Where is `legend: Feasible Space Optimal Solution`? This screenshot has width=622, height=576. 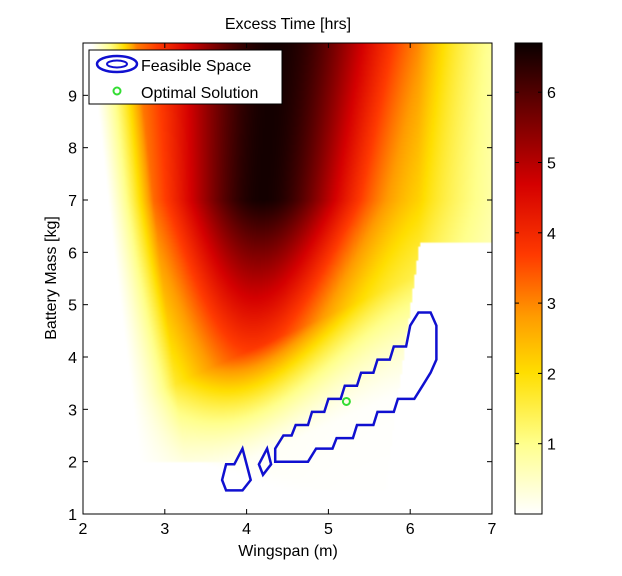
legend: Feasible Space Optimal Solution is located at coordinates (185, 77).